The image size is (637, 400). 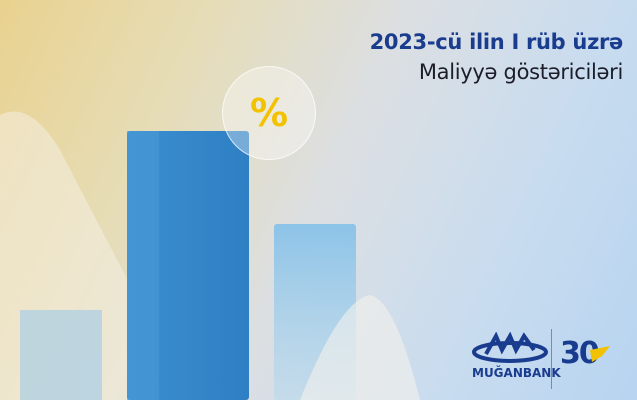 What do you see at coordinates (520, 72) in the screenshot?
I see `page-subtitle: Maliyyə göstəriciləri` at bounding box center [520, 72].